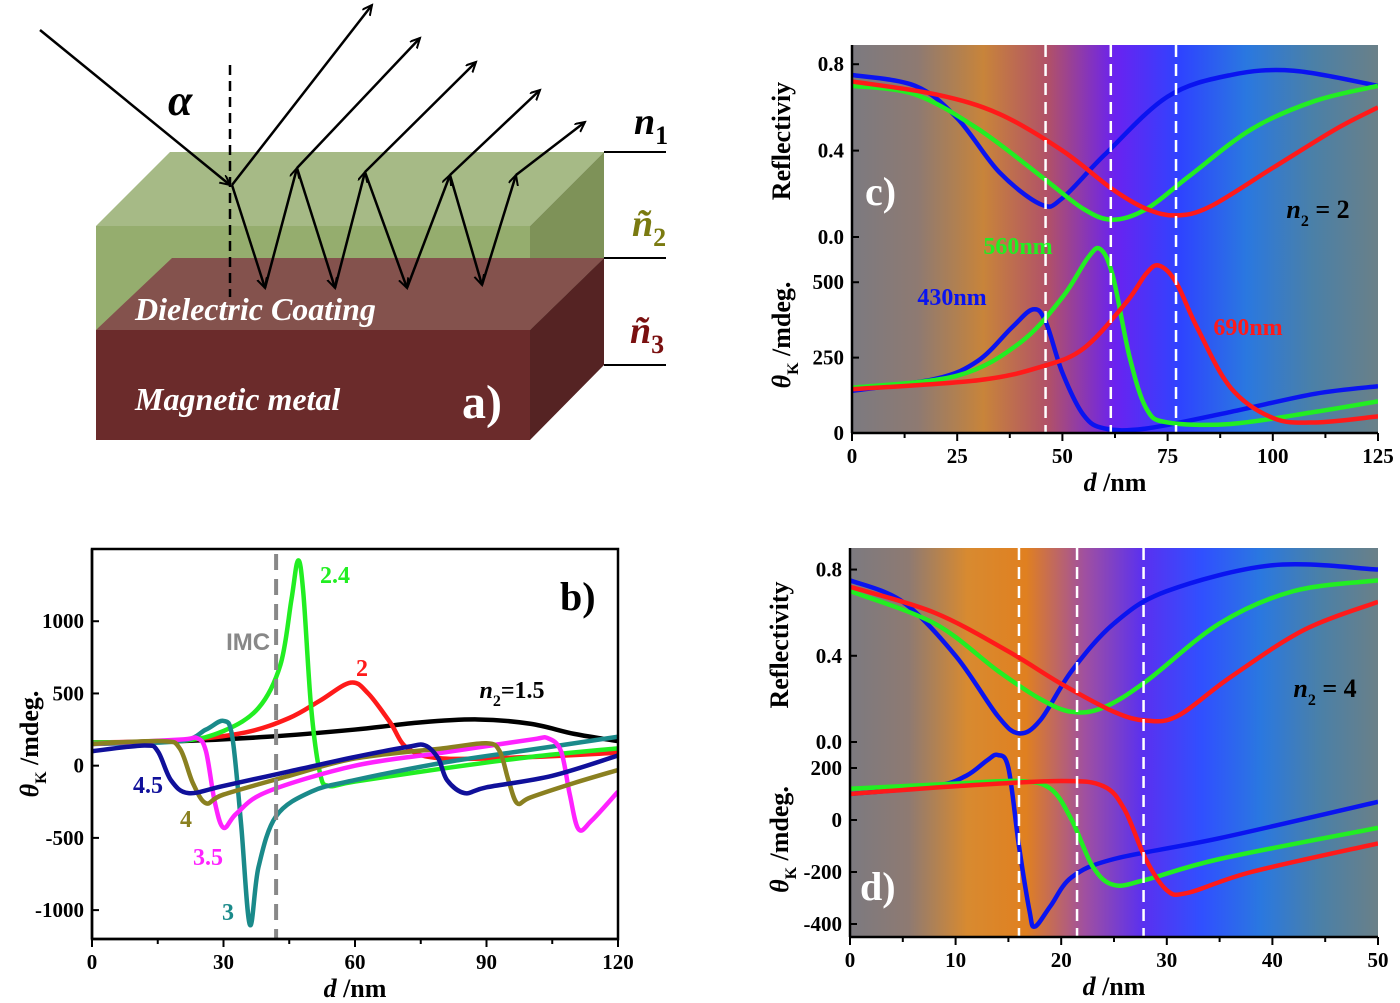 The height and width of the screenshot is (1003, 1400). I want to click on n1-label: n1, so click(651, 125).